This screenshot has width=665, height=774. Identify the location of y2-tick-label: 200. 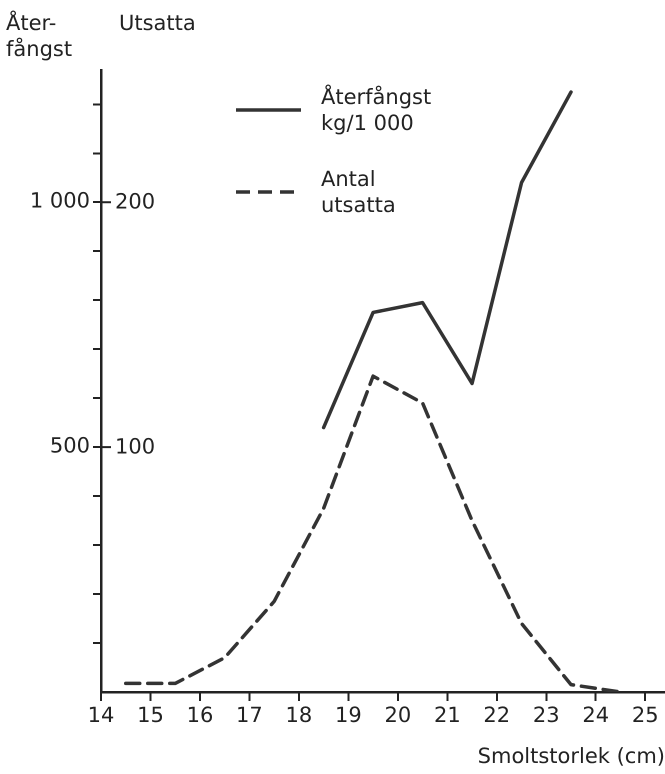
(135, 202).